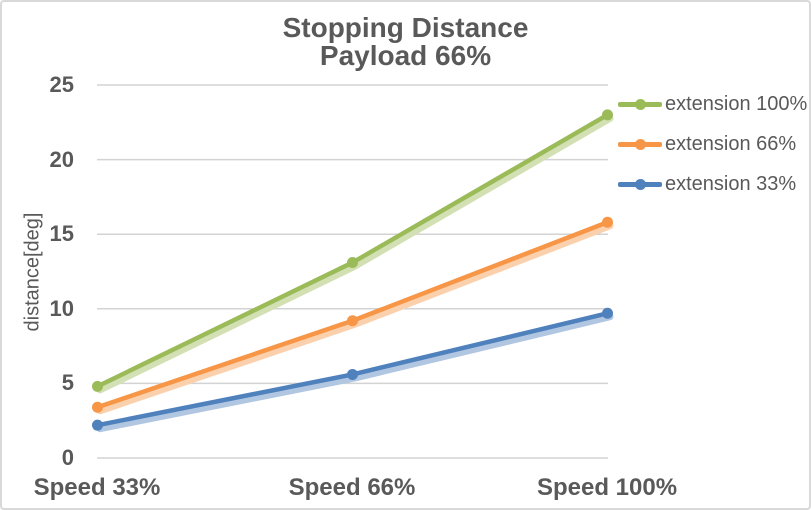 This screenshot has width=811, height=510. Describe the element at coordinates (607, 487) in the screenshot. I see `x-tick-label-speed-100: Speed 100%` at that location.